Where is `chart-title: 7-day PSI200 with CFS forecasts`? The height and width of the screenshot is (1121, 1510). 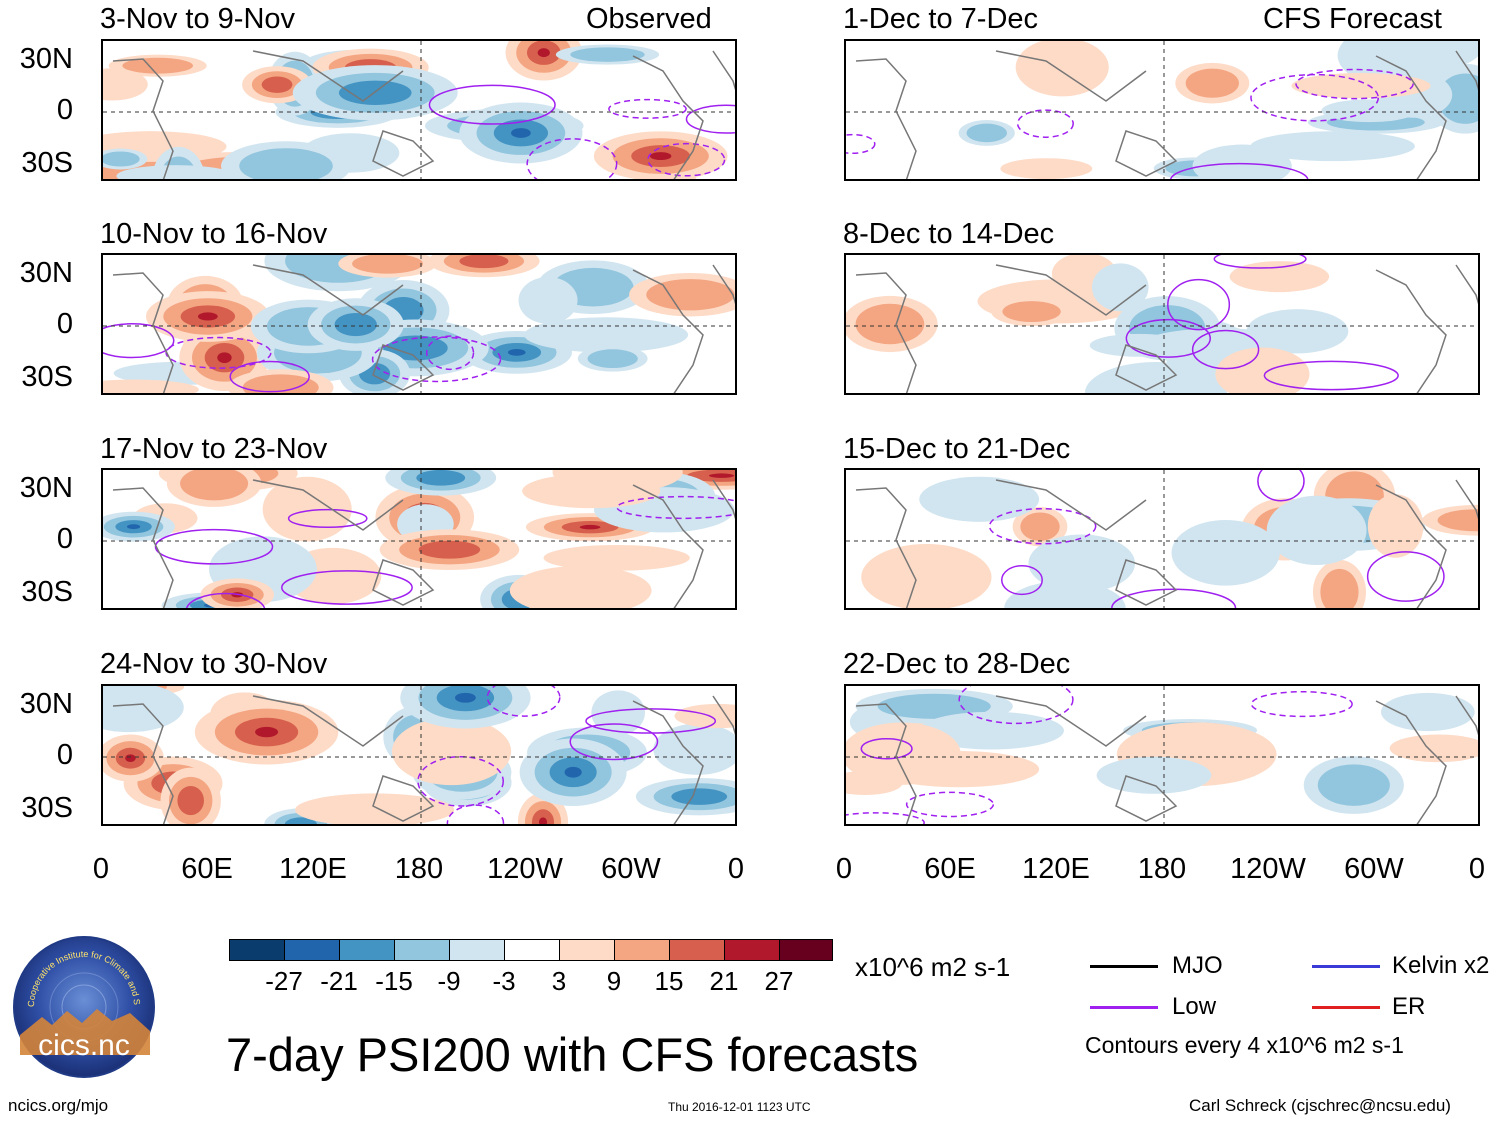
chart-title: 7-day PSI200 with CFS forecasts is located at coordinates (572, 1054).